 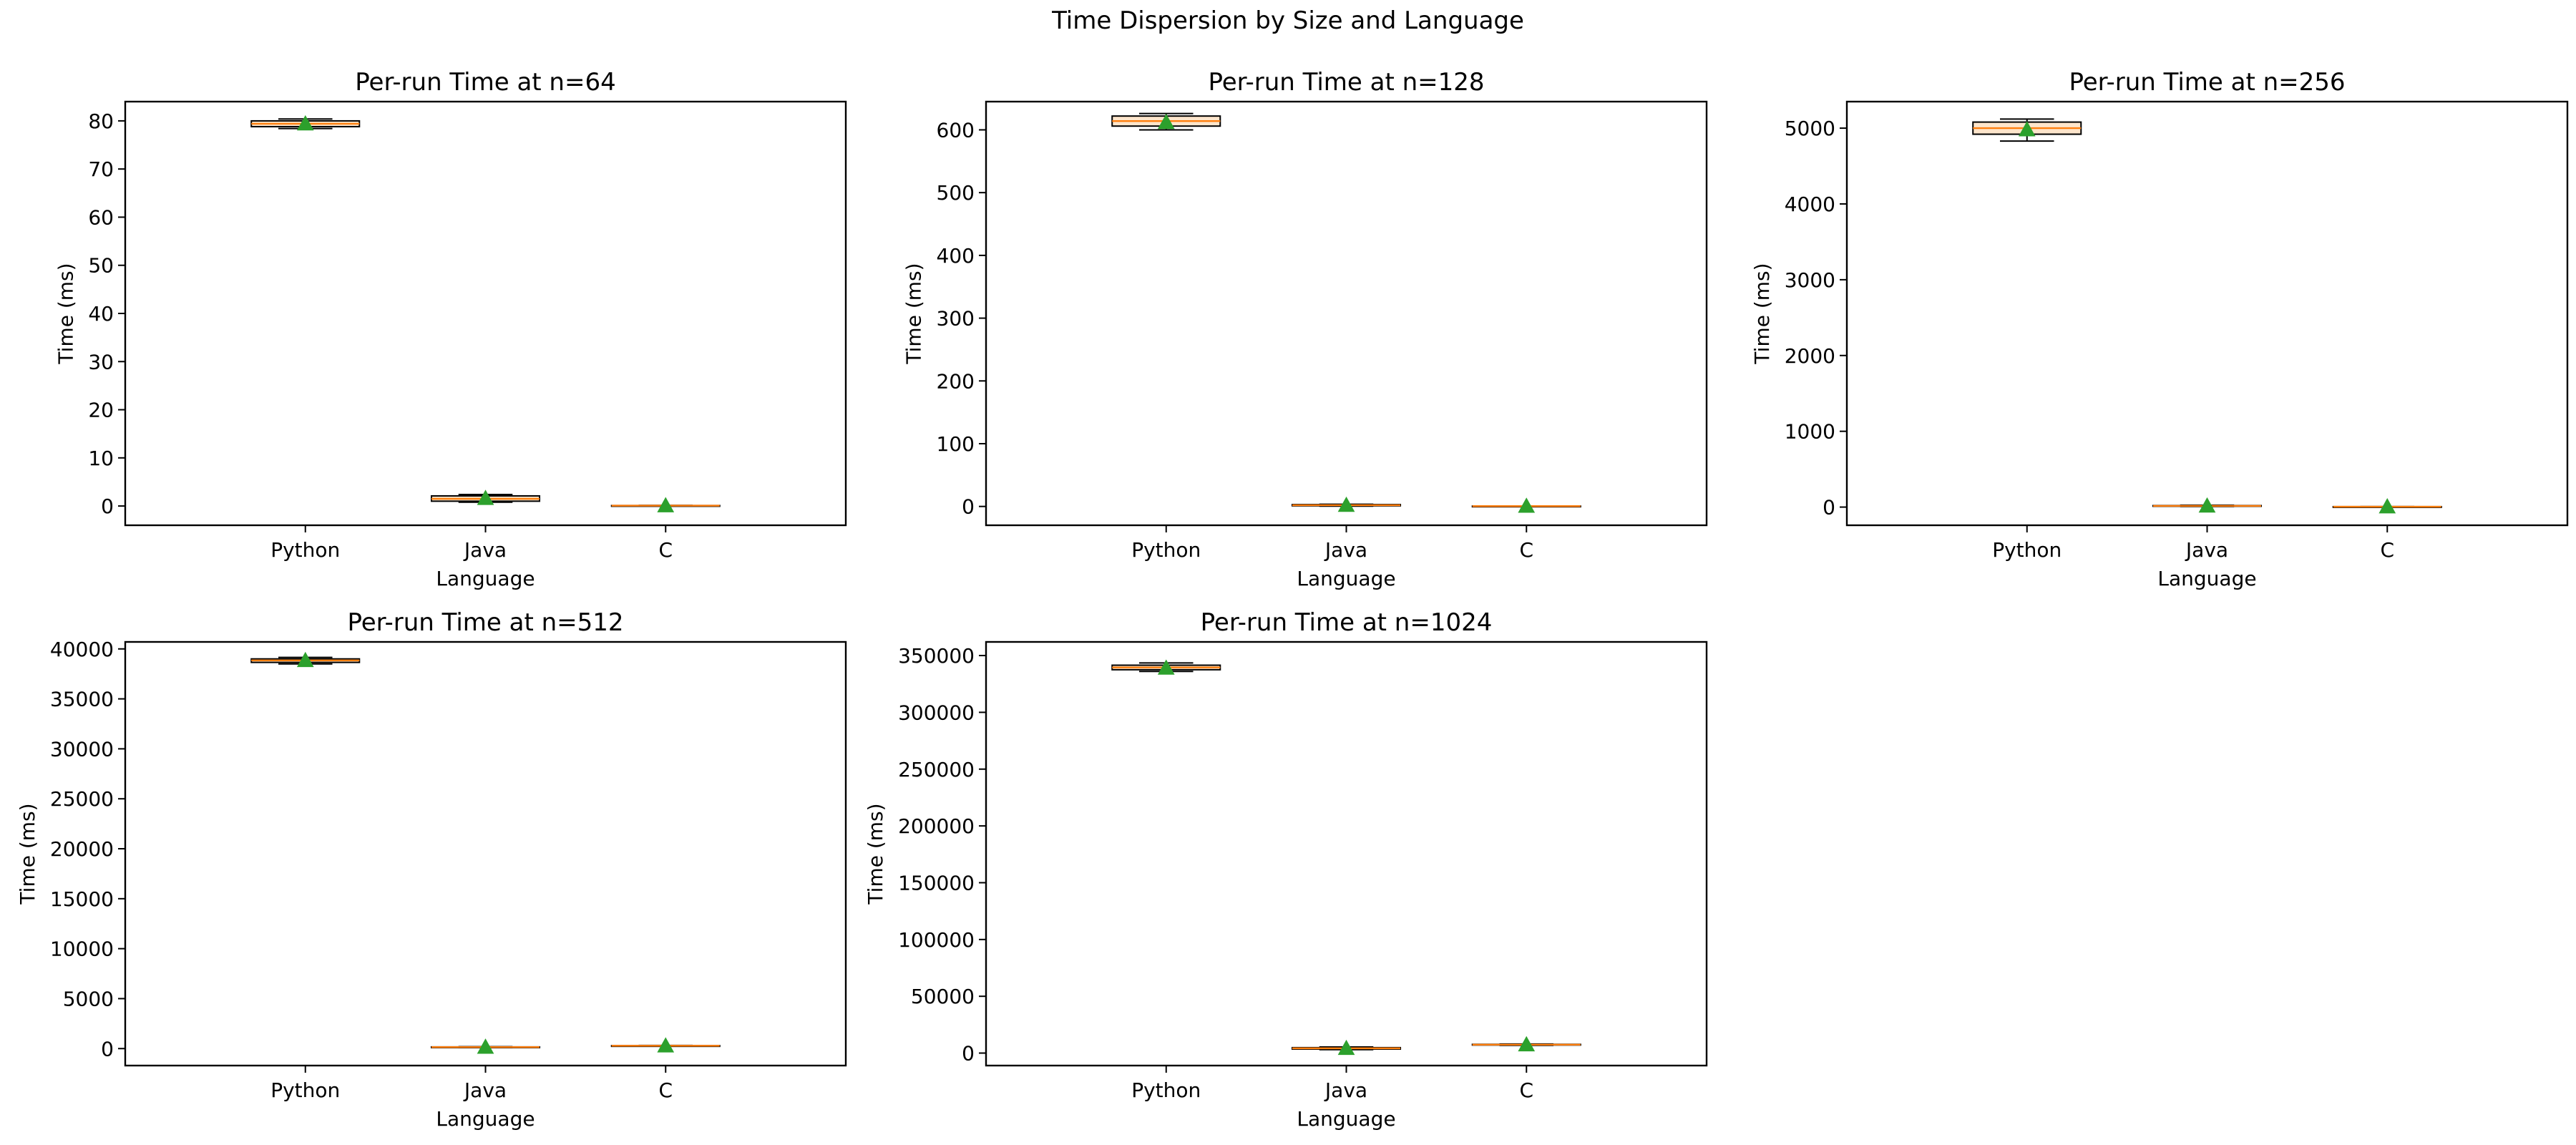 What do you see at coordinates (956, 319) in the screenshot?
I see `y-tick-label: 300` at bounding box center [956, 319].